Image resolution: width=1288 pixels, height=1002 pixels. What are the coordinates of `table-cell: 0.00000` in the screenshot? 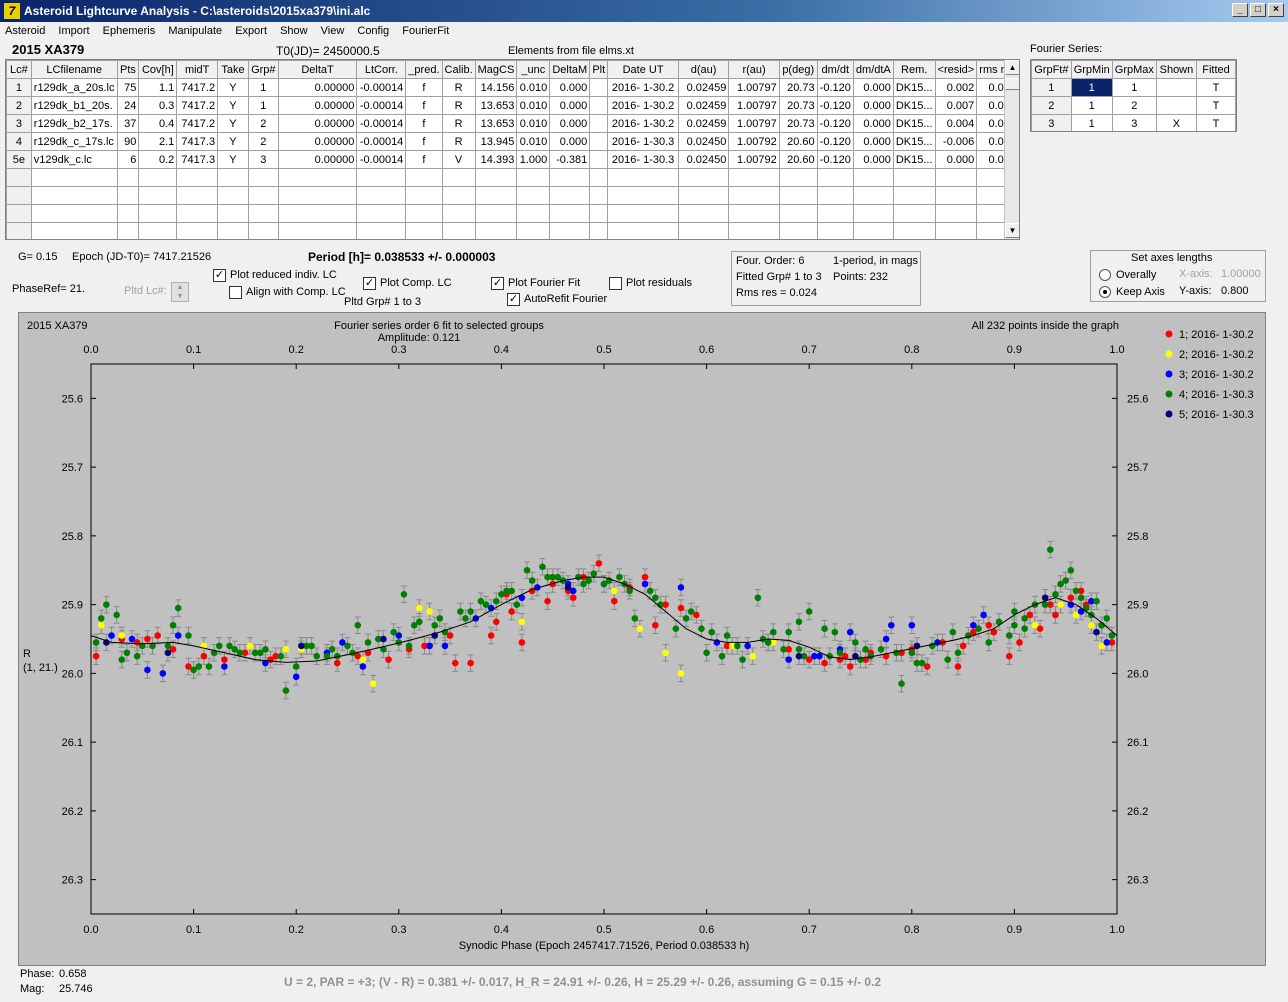 It's located at (317, 87).